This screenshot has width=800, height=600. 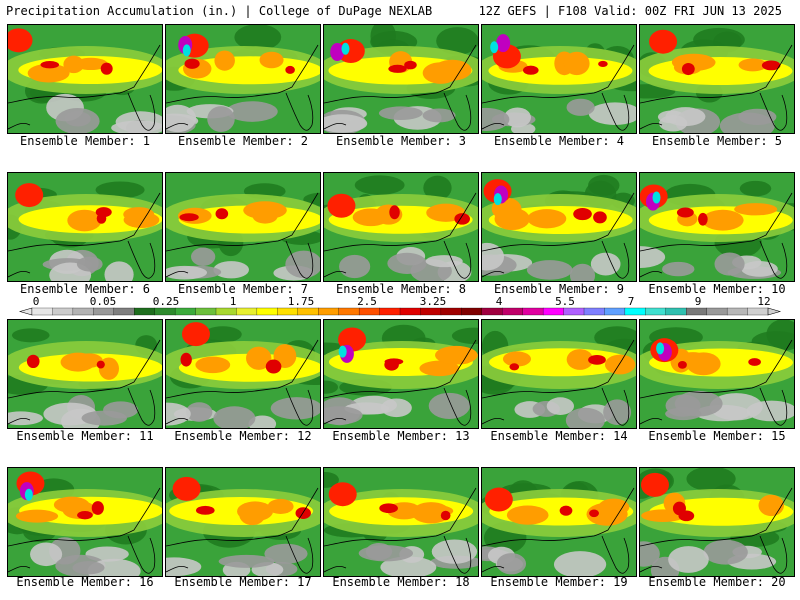 I want to click on ensemble-member-label: Ensemble Member: 4, so click(x=559, y=141).